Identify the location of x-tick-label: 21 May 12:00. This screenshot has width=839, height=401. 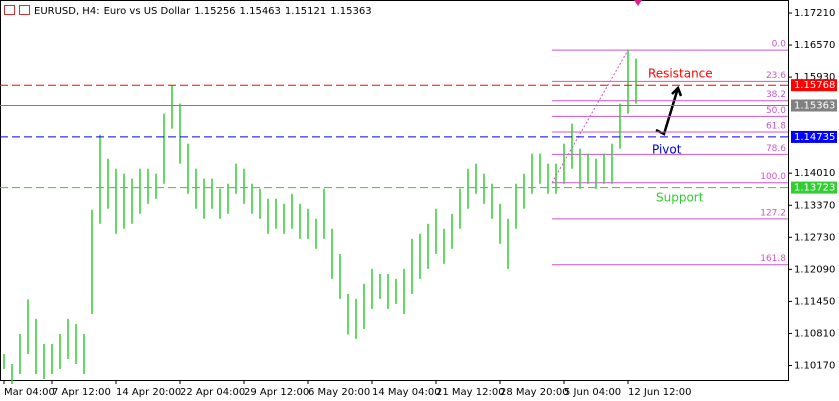
(470, 392).